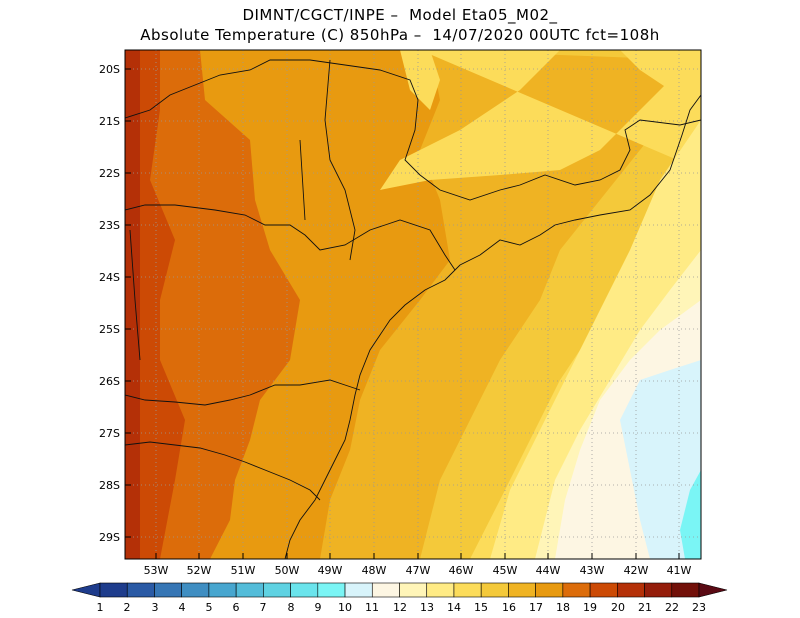 The image size is (800, 618). Describe the element at coordinates (182, 607) in the screenshot. I see `colorbar-label: 4` at that location.